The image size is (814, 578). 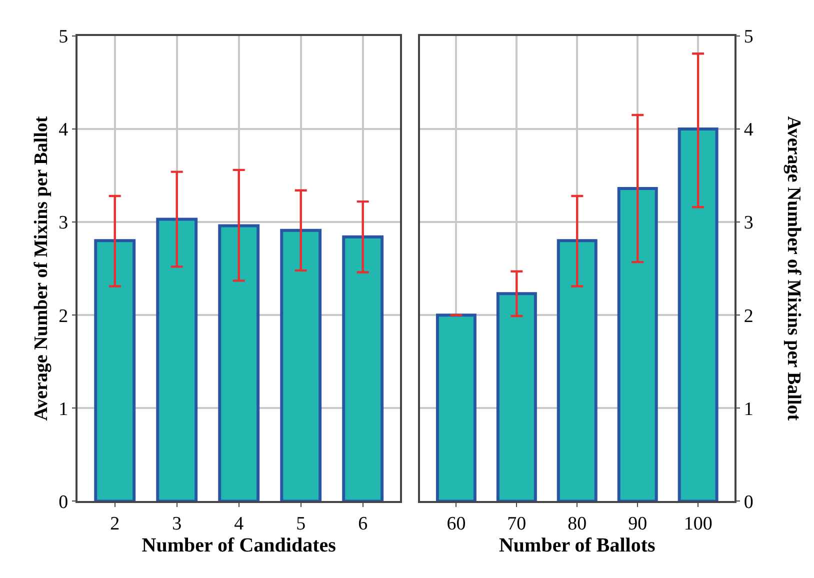 What do you see at coordinates (301, 524) in the screenshot?
I see `x-tick-label: 5` at bounding box center [301, 524].